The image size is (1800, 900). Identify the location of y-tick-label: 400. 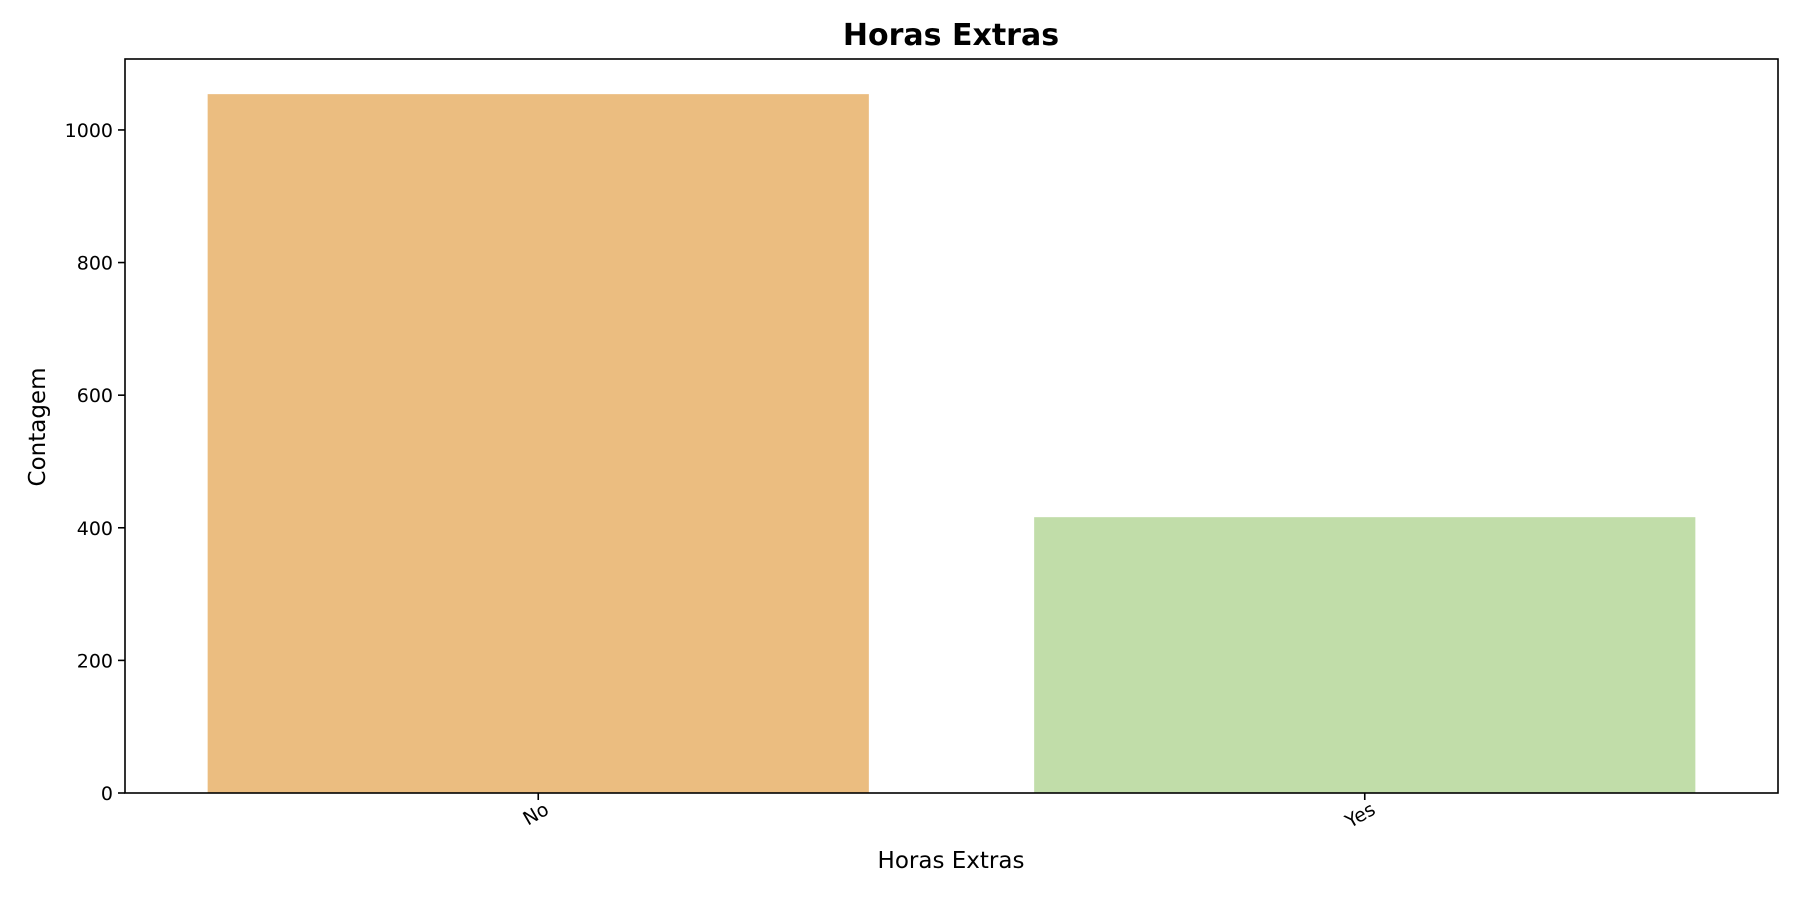
(95, 529).